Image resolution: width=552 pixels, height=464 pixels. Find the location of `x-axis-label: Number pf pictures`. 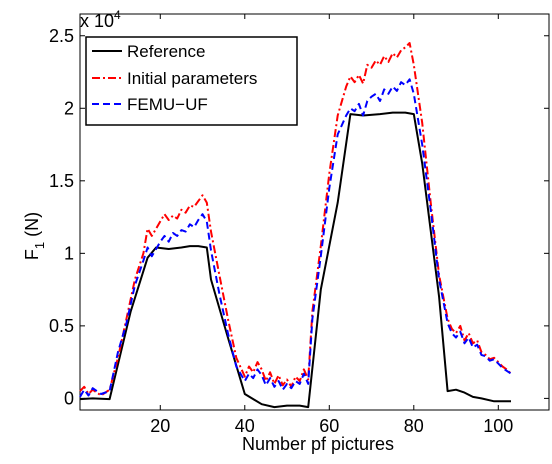

x-axis-label: Number pf pictures is located at coordinates (318, 444).